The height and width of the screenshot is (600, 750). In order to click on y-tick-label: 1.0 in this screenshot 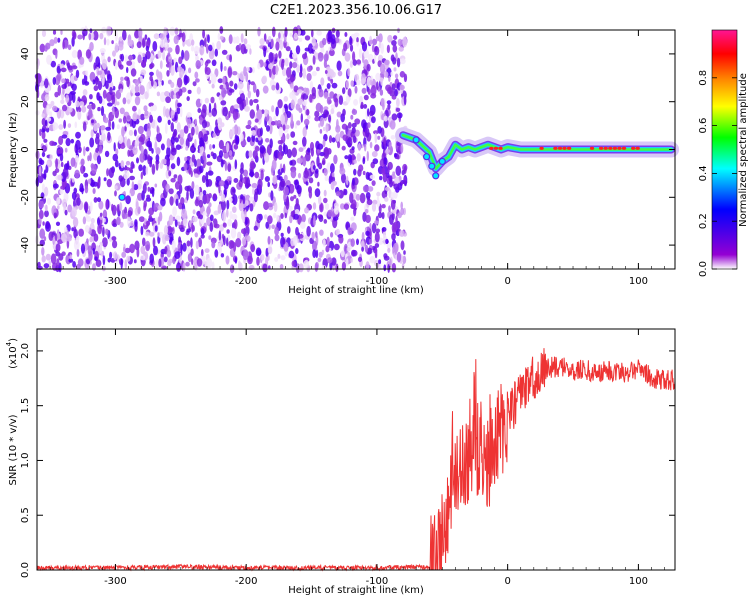, I will do `click(25, 461)`.